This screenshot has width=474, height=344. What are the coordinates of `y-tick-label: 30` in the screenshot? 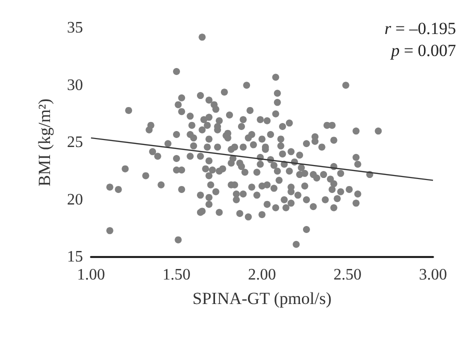 It's located at (75, 85).